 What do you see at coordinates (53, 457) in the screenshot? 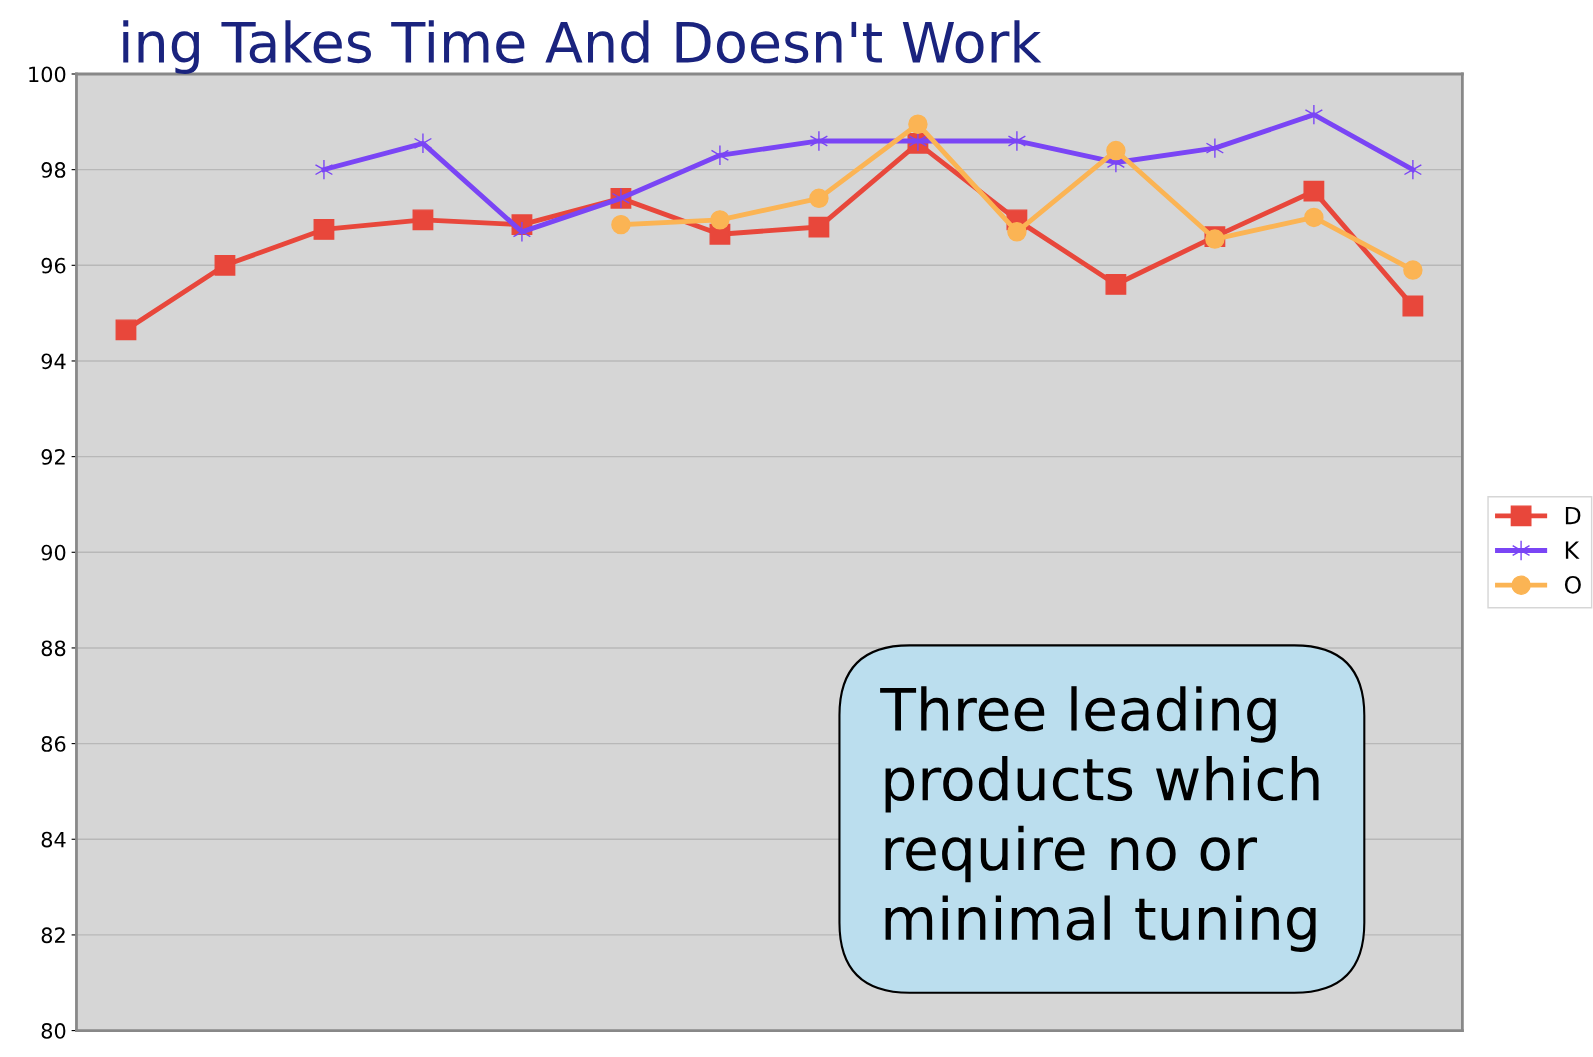
I see `y-tick-label: 92` at bounding box center [53, 457].